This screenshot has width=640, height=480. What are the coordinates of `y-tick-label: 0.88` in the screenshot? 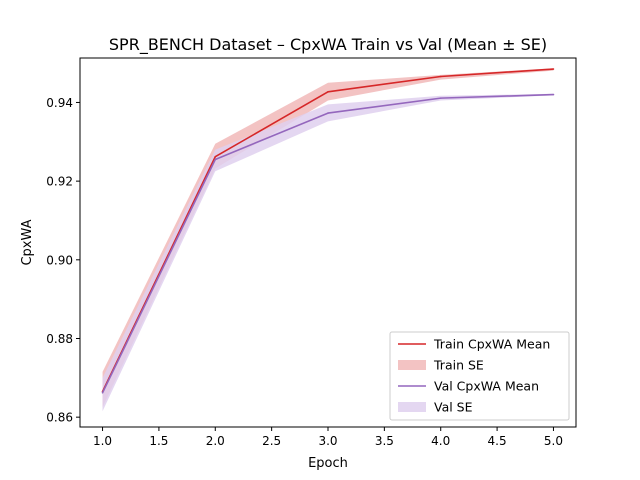 It's located at (59, 339).